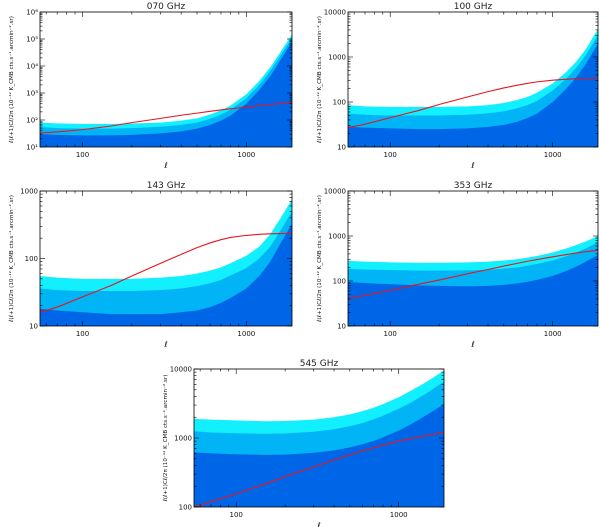 The image size is (600, 527). What do you see at coordinates (32, 121) in the screenshot?
I see `y-tick-label: 10²` at bounding box center [32, 121].